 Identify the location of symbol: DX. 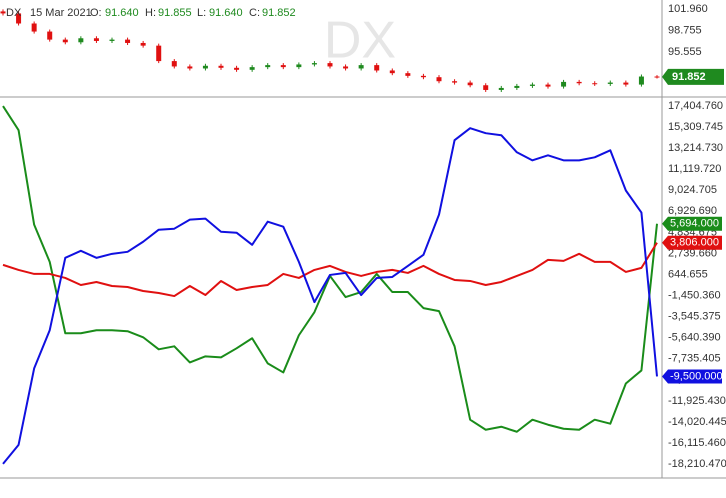
(14, 13).